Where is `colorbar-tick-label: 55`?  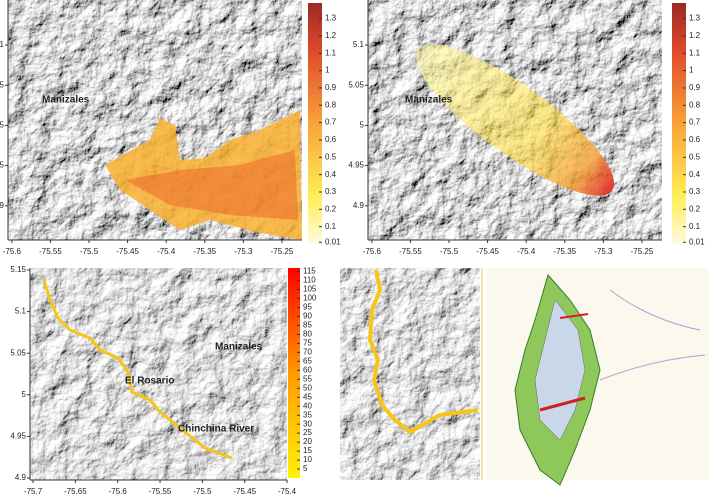 colorbar-tick-label: 55 is located at coordinates (307, 378).